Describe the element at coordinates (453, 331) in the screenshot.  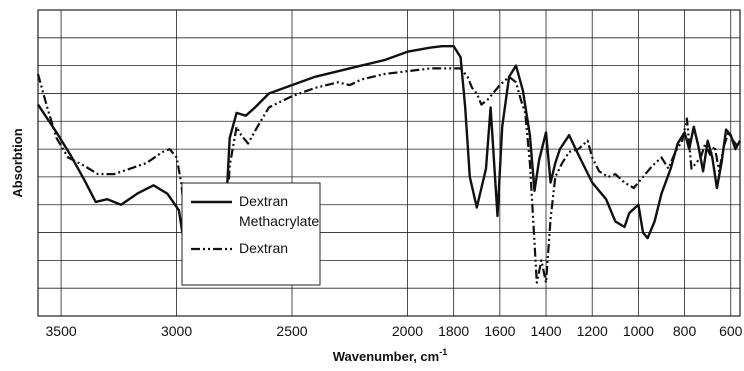
I see `x-tick-label-1800: 1800` at that location.